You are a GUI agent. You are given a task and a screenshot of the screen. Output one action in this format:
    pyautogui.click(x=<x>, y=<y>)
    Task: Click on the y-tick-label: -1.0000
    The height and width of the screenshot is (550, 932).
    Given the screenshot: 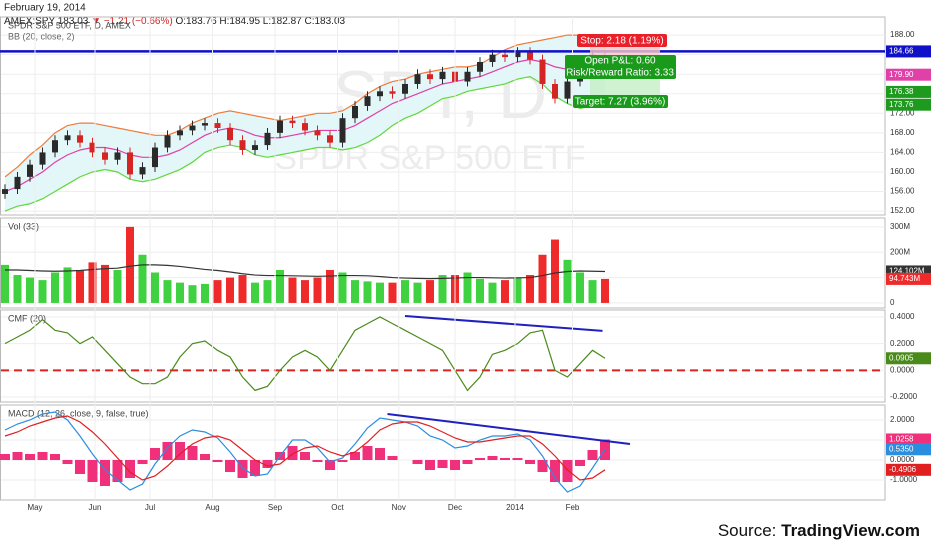 What is the action you would take?
    pyautogui.click(x=904, y=479)
    